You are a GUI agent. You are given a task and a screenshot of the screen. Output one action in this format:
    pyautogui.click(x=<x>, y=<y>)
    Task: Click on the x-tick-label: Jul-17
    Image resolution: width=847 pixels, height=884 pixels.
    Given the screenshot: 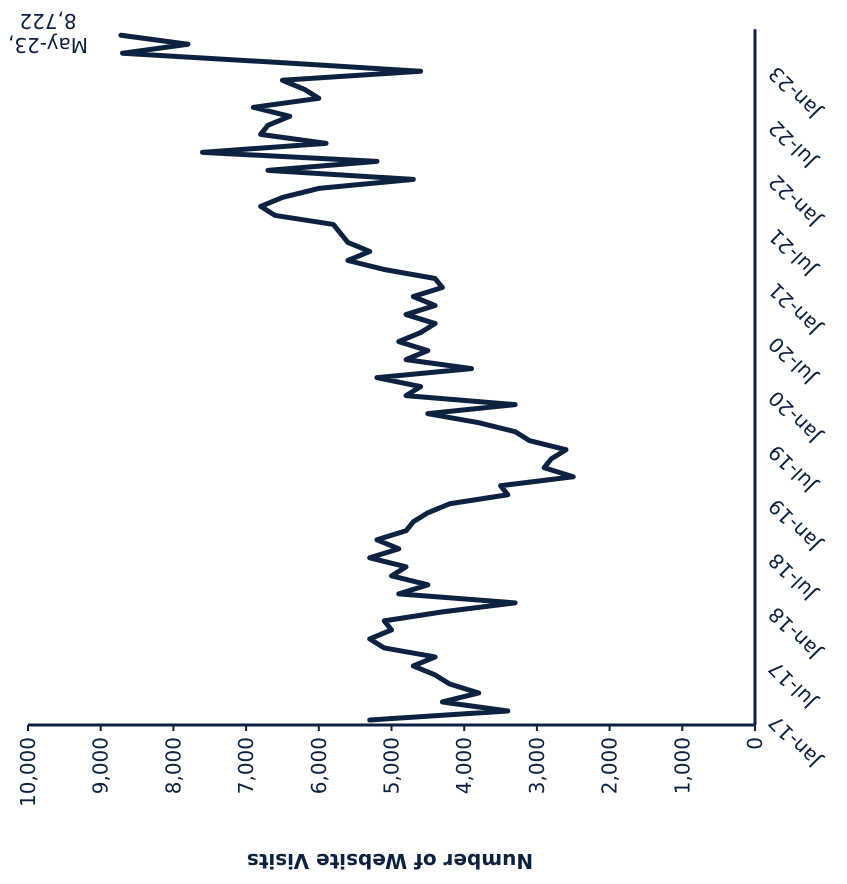 What is the action you would take?
    pyautogui.click(x=793, y=685)
    